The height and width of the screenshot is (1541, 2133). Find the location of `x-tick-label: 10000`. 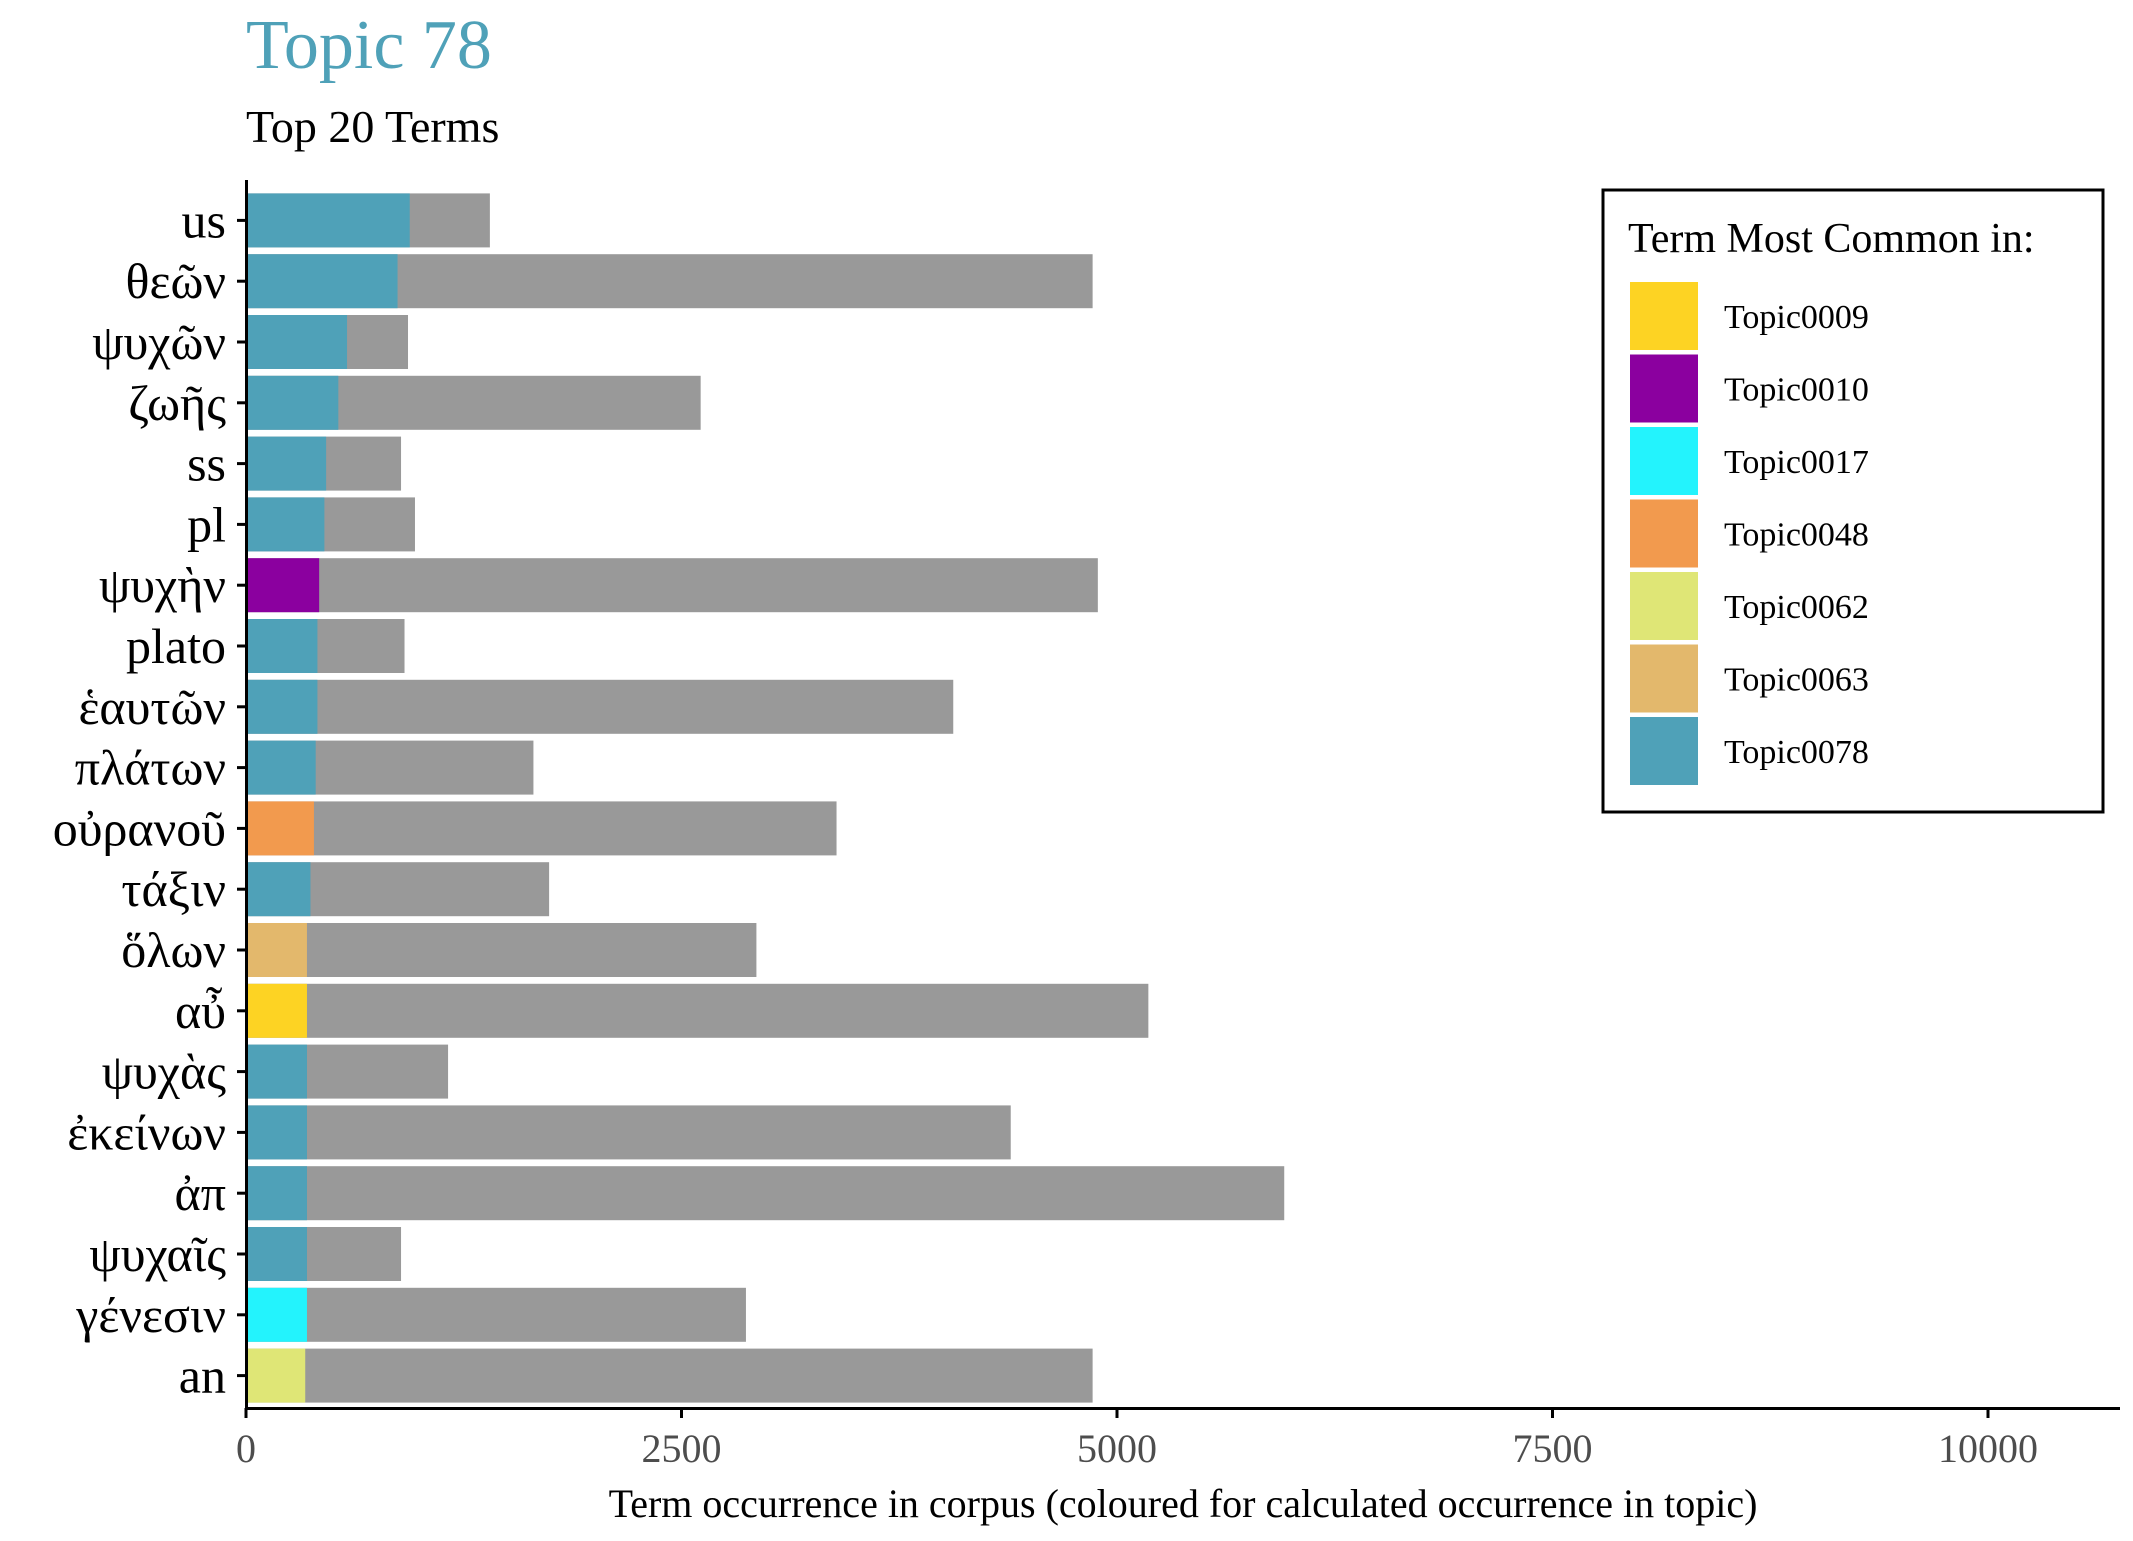

x-tick-label: 10000 is located at coordinates (1988, 1448).